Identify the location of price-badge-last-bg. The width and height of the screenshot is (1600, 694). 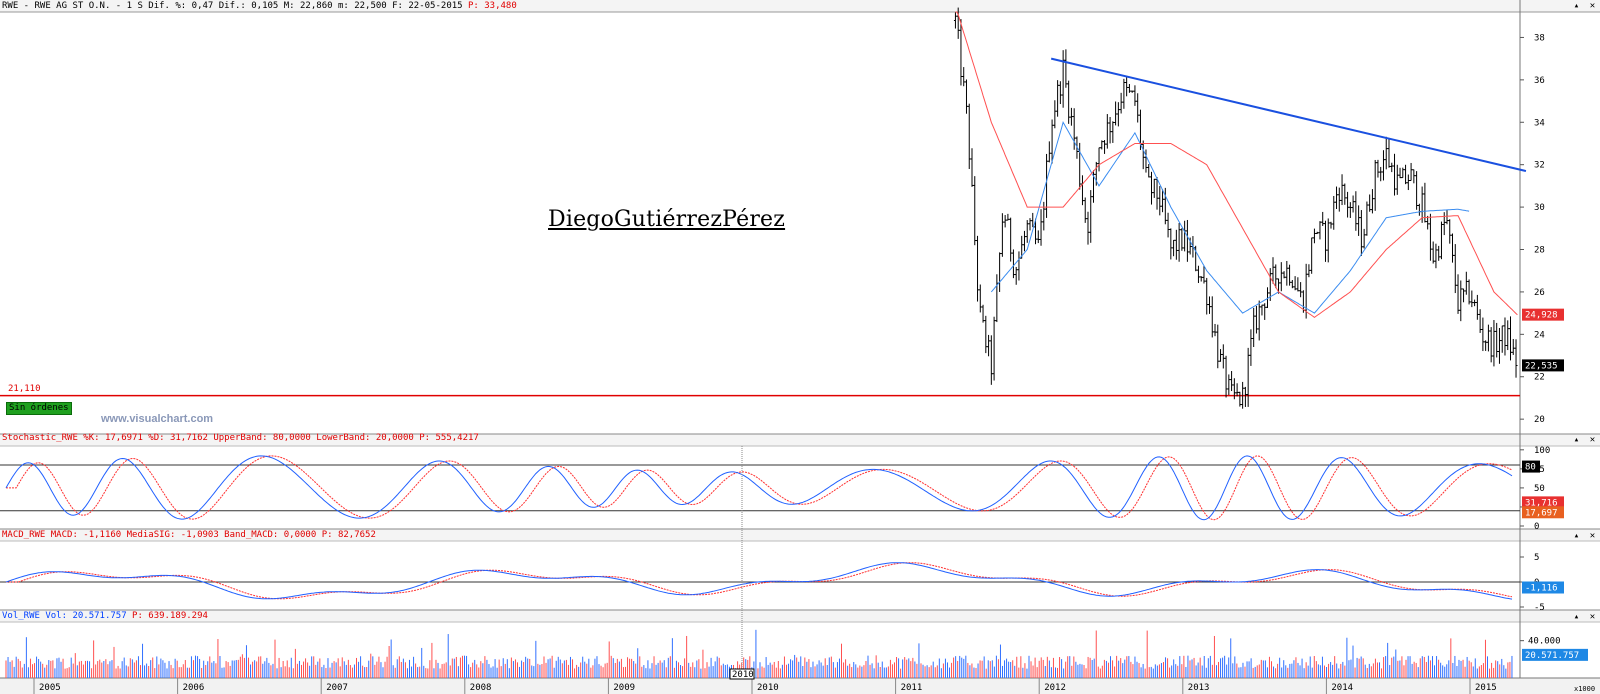
(1543, 365).